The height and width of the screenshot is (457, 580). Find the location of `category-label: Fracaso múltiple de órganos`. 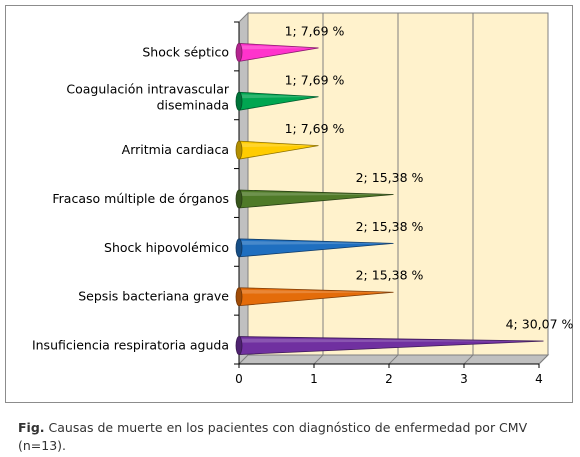

category-label: Fracaso múltiple de órganos is located at coordinates (140, 198).